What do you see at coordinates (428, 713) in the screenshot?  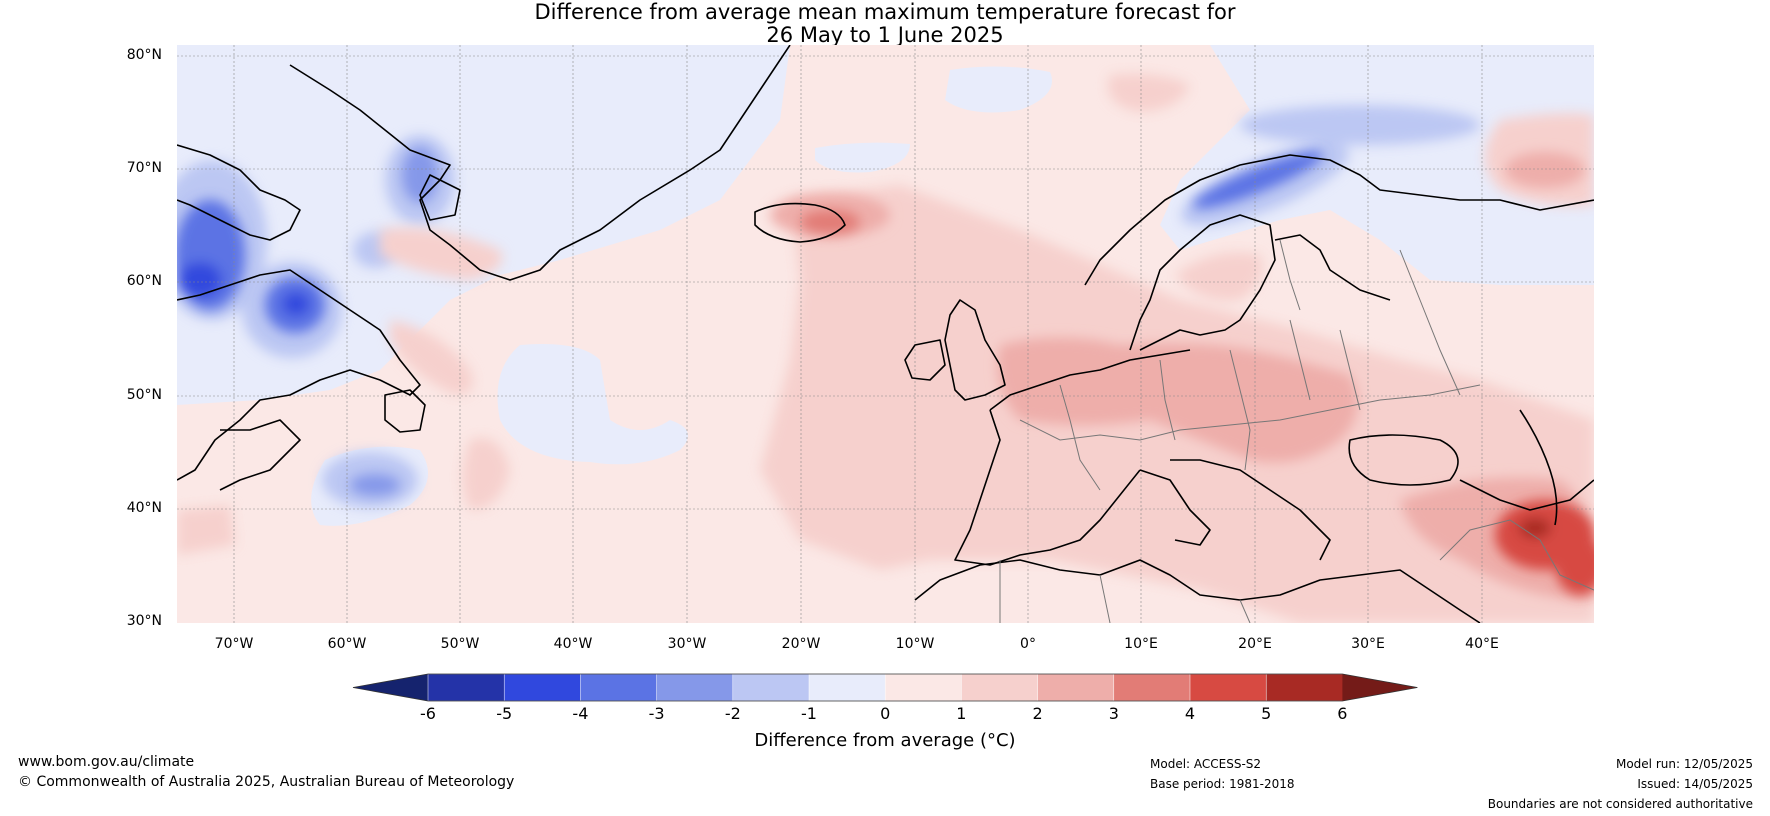 I see `colorbar-tick-label: -6` at bounding box center [428, 713].